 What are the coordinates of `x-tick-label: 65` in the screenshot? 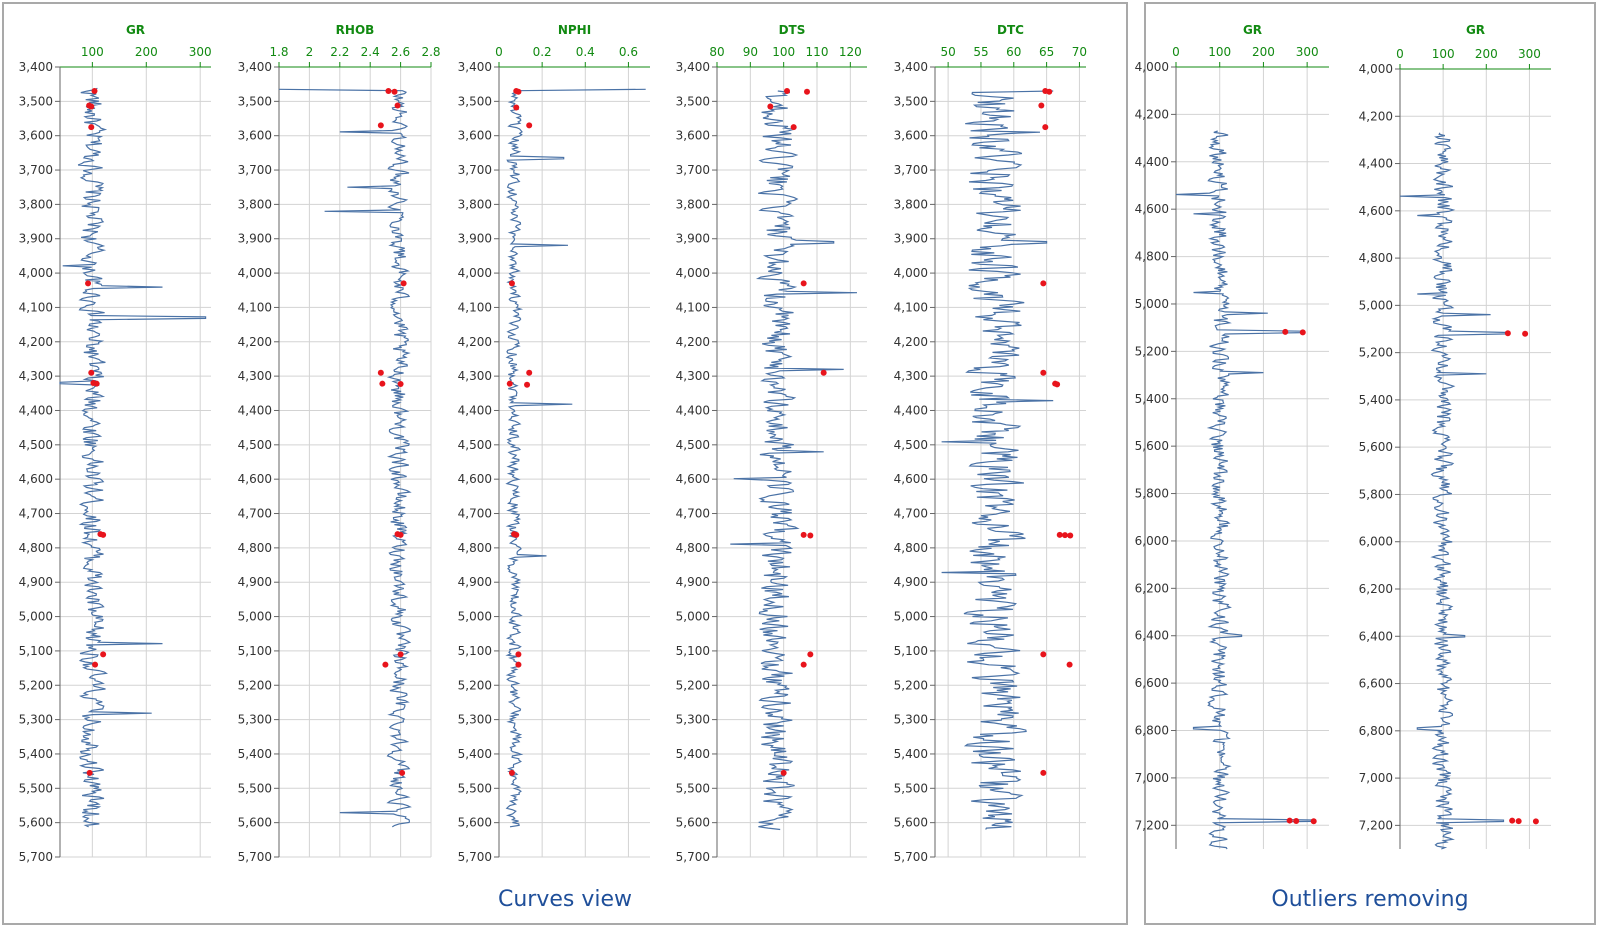 It's located at (1046, 52).